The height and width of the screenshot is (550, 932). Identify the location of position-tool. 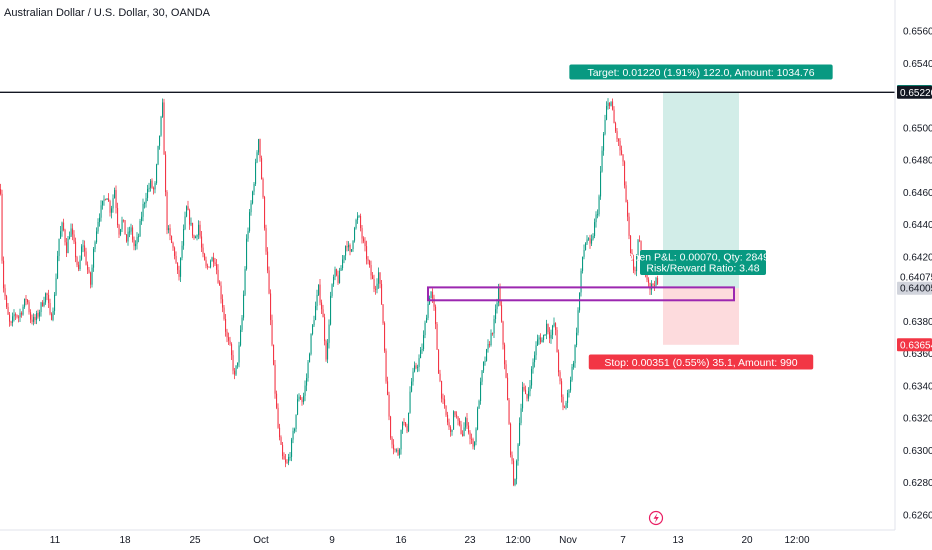
(701, 218).